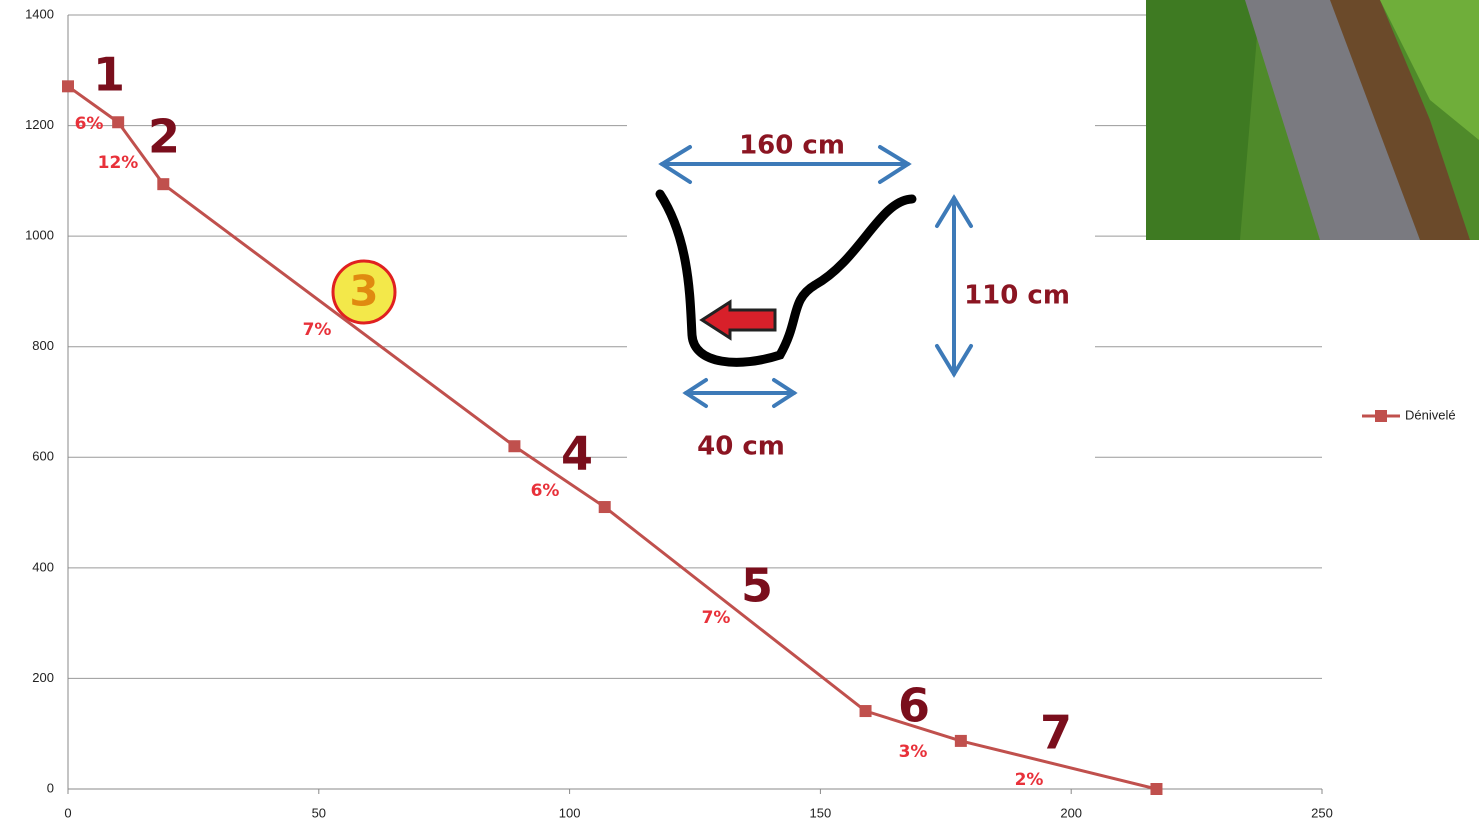 This screenshot has width=1479, height=834. What do you see at coordinates (757, 586) in the screenshot?
I see `section-number: 5` at bounding box center [757, 586].